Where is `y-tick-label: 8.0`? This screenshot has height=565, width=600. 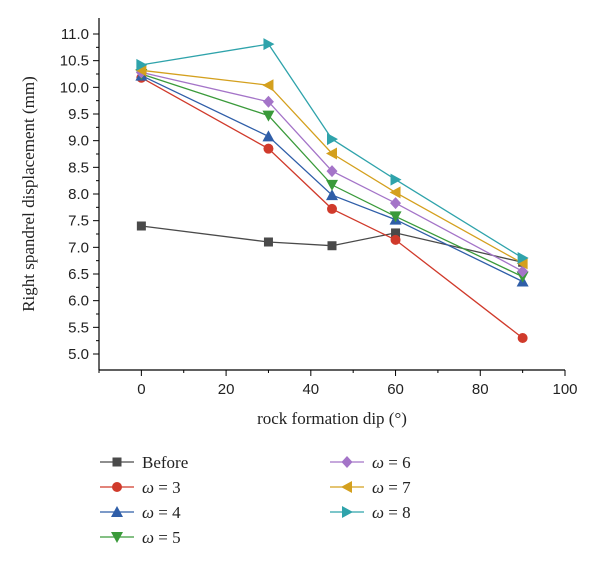
y-tick-label: 8.0 is located at coordinates (78, 194).